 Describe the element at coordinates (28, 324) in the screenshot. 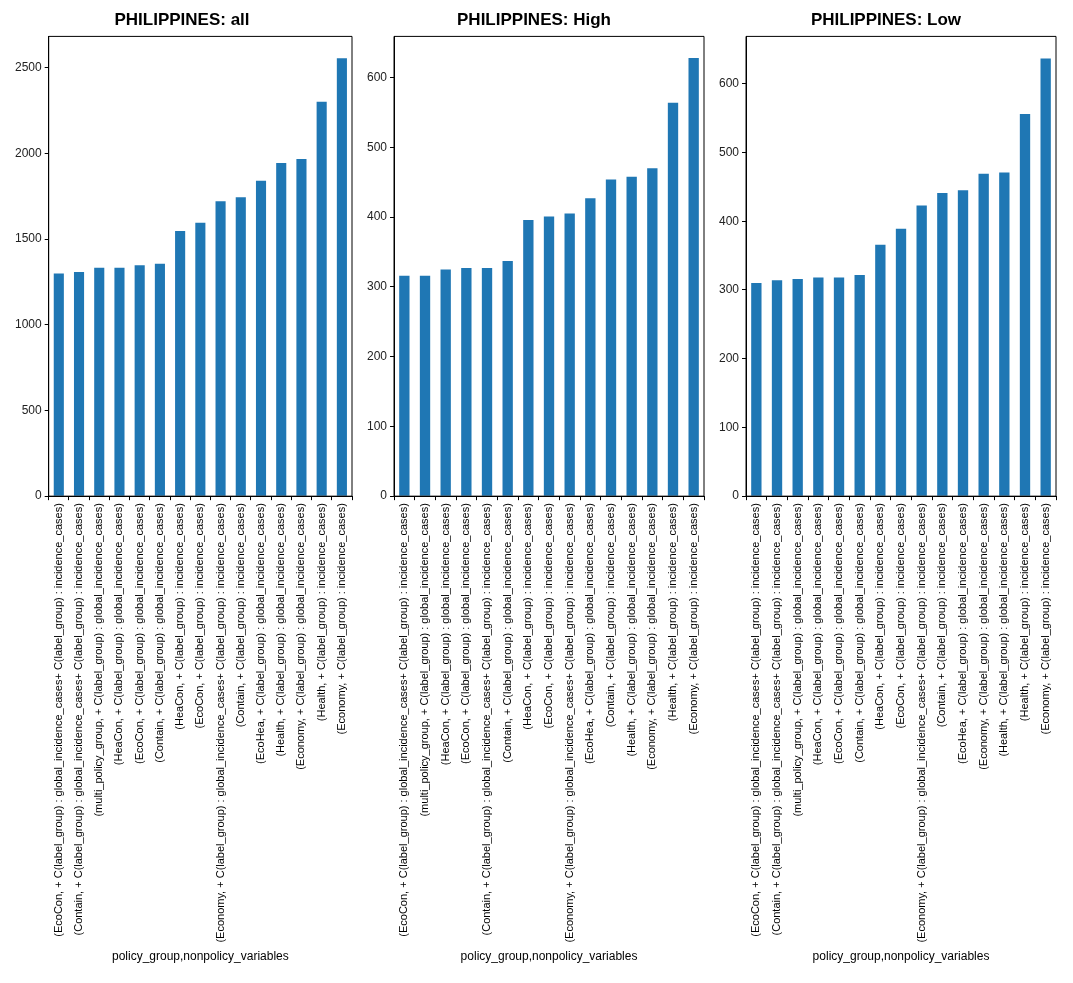

I see `y-tick-label: 1000` at that location.